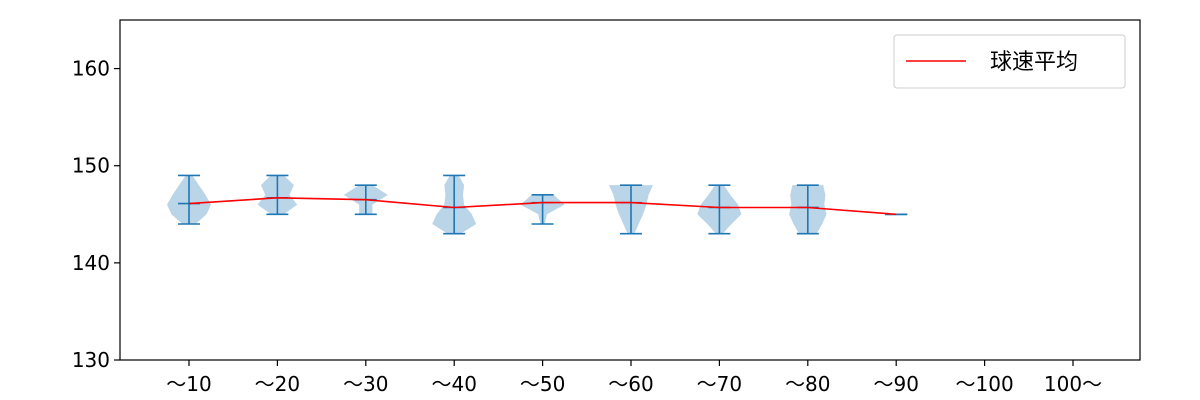 The width and height of the screenshot is (1200, 400). Describe the element at coordinates (453, 384) in the screenshot. I see `x-tick-label: ～40` at that location.